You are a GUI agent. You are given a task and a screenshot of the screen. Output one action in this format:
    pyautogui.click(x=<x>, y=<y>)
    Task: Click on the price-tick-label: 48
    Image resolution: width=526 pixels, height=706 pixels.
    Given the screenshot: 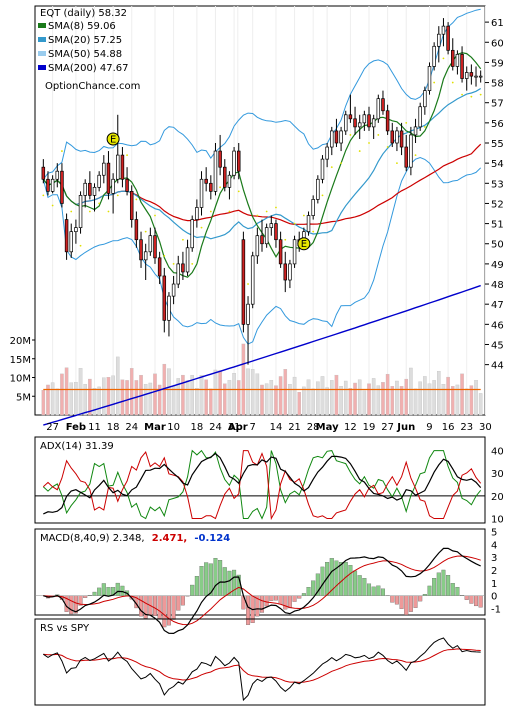 What is the action you would take?
    pyautogui.click(x=497, y=285)
    